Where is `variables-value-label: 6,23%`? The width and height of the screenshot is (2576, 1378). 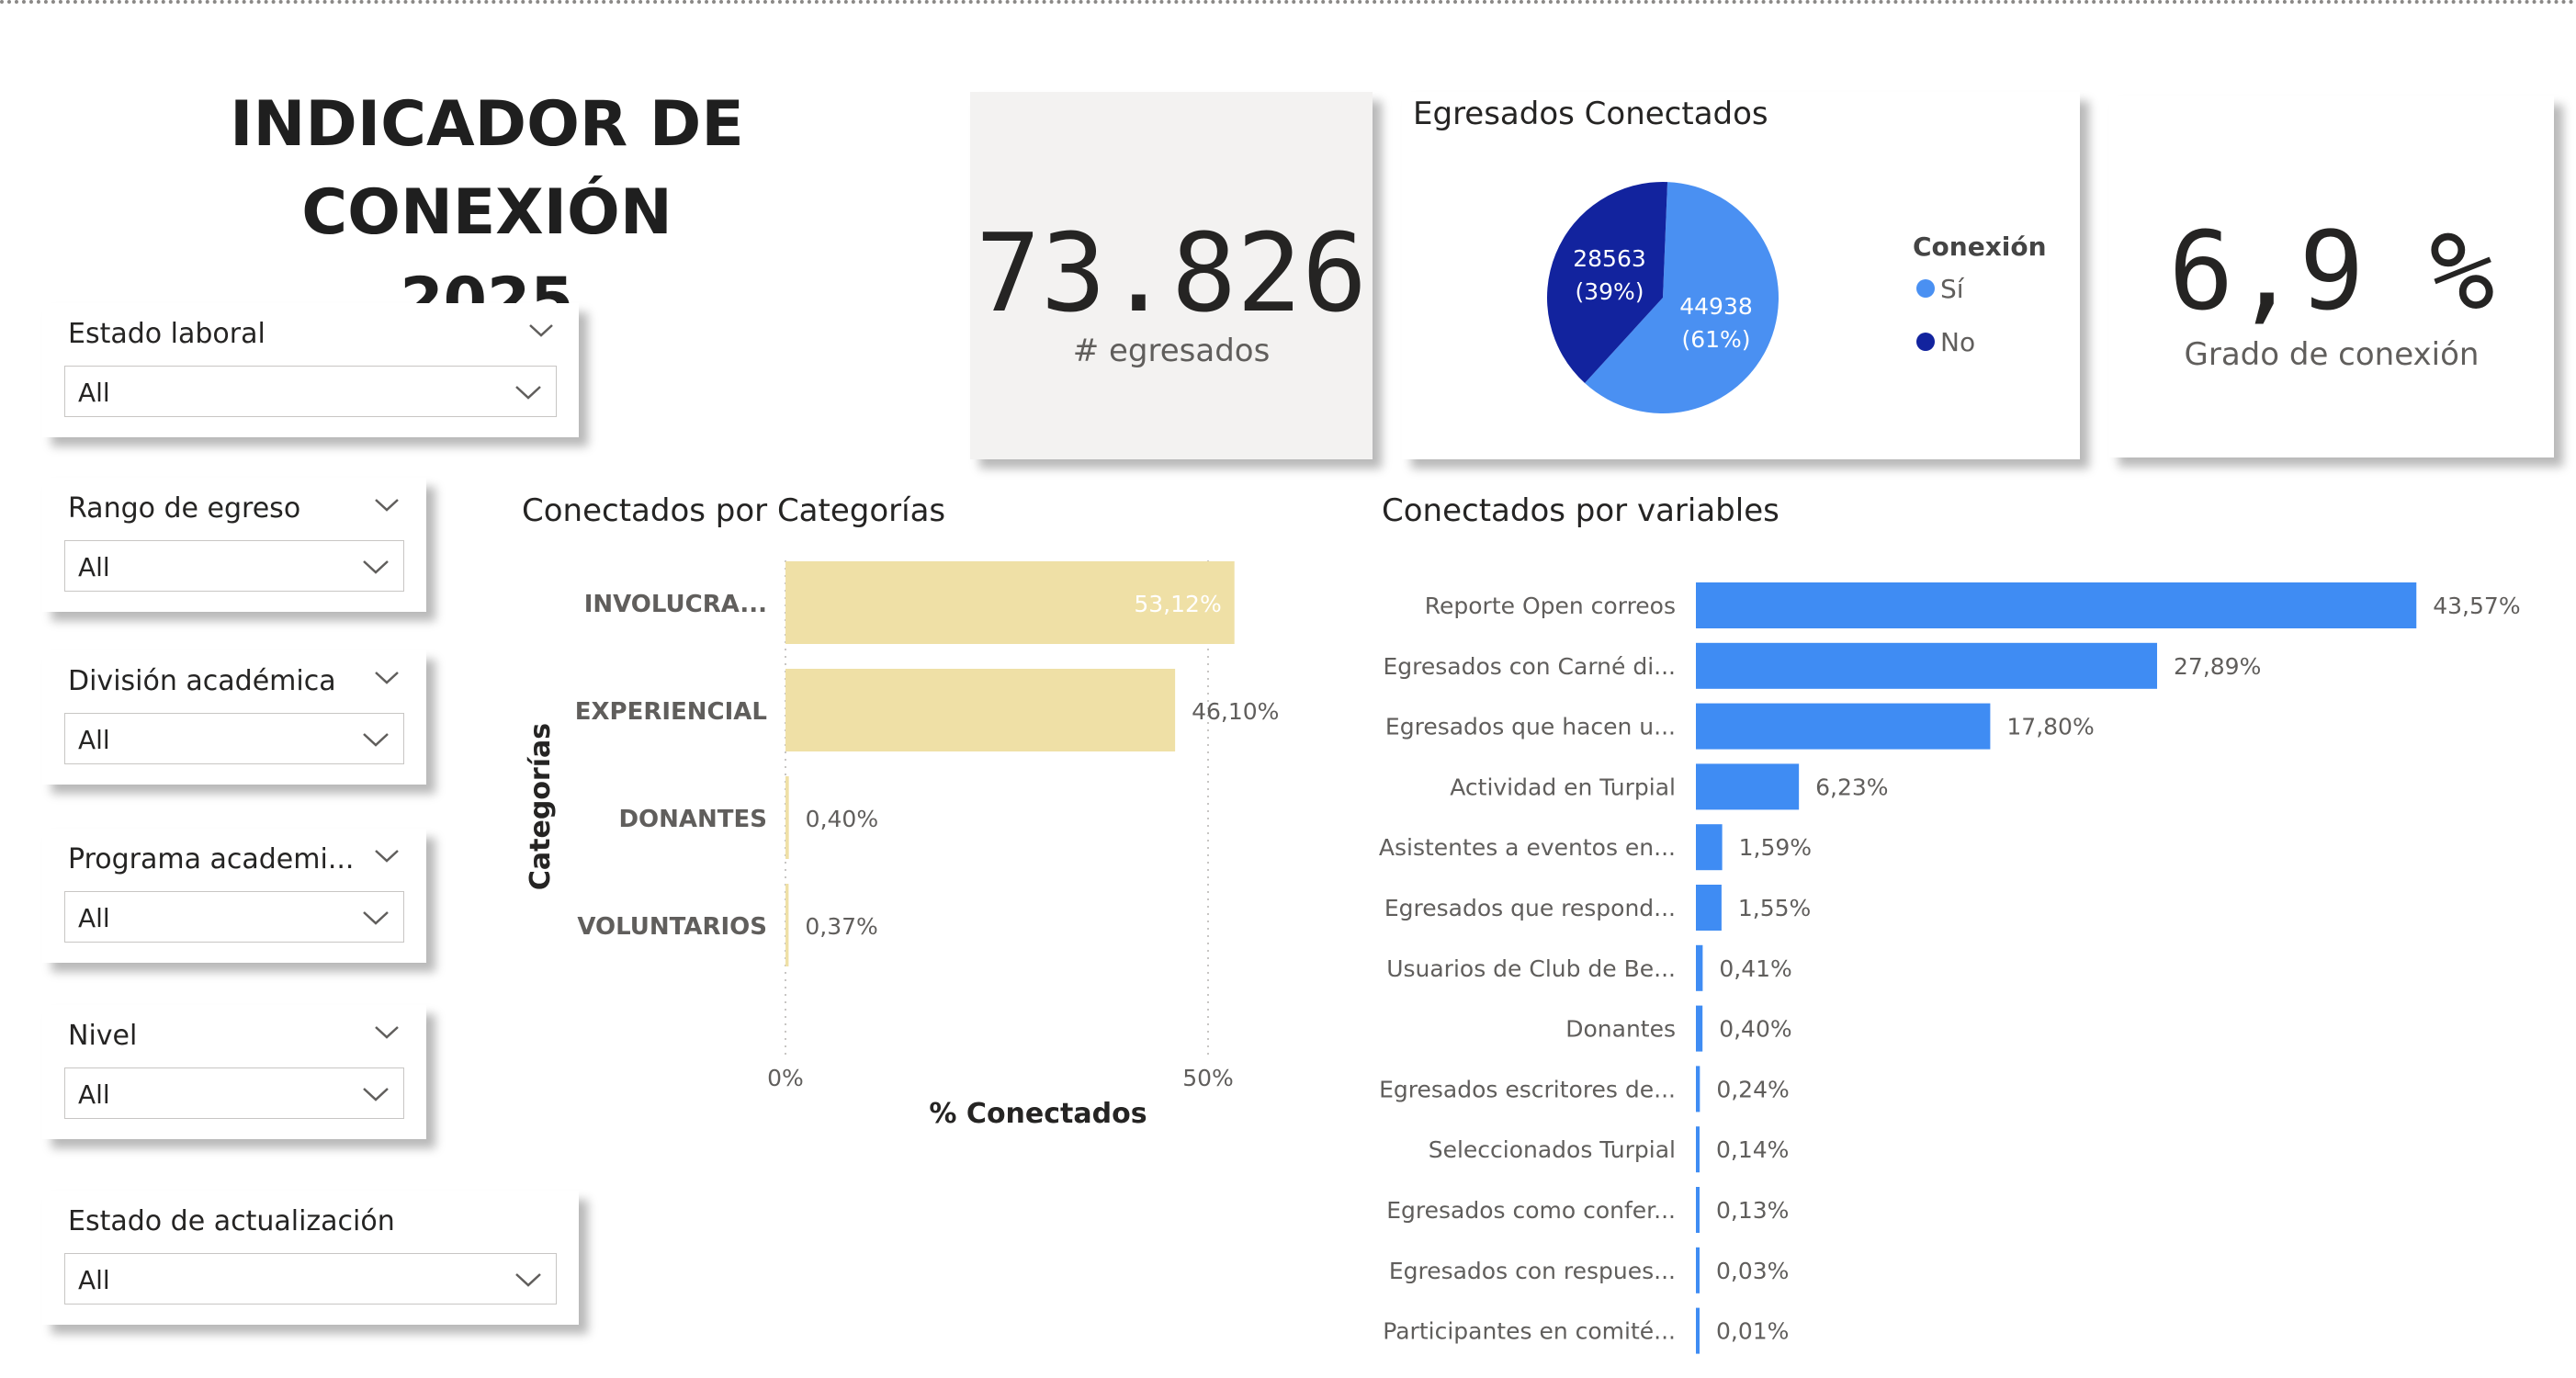 variables-value-label: 6,23% is located at coordinates (1851, 787).